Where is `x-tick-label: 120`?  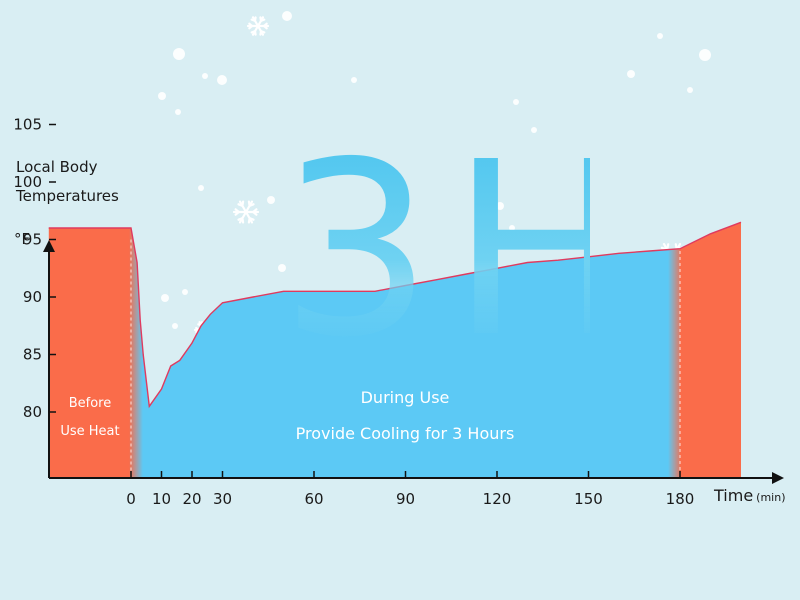
x-tick-label: 120 is located at coordinates (497, 499).